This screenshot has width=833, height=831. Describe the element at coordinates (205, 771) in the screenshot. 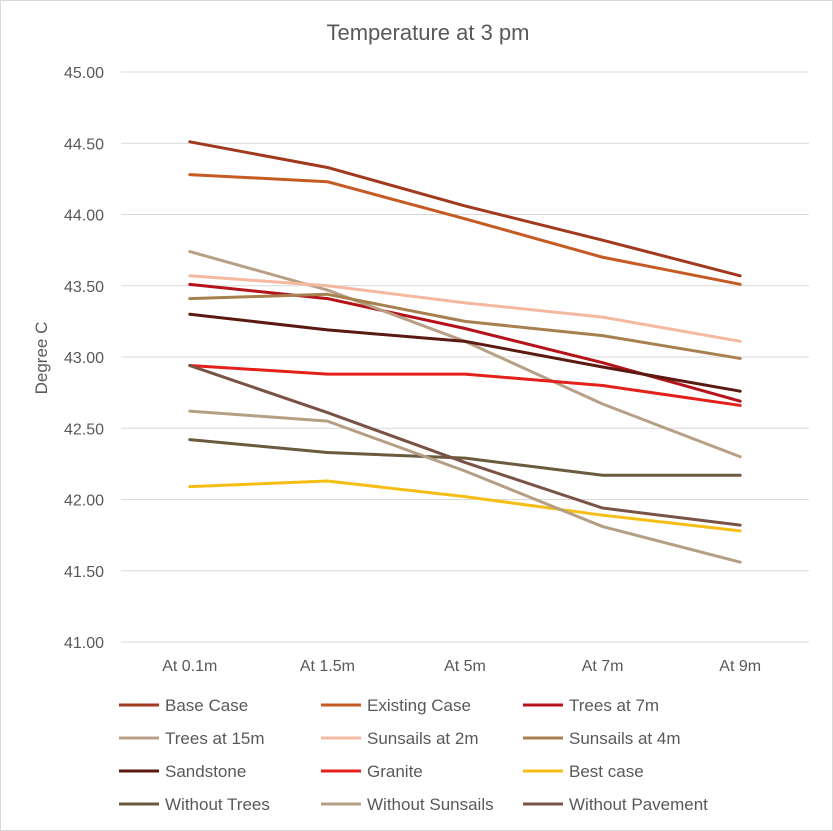

I see `legend-label: Sandstone` at that location.